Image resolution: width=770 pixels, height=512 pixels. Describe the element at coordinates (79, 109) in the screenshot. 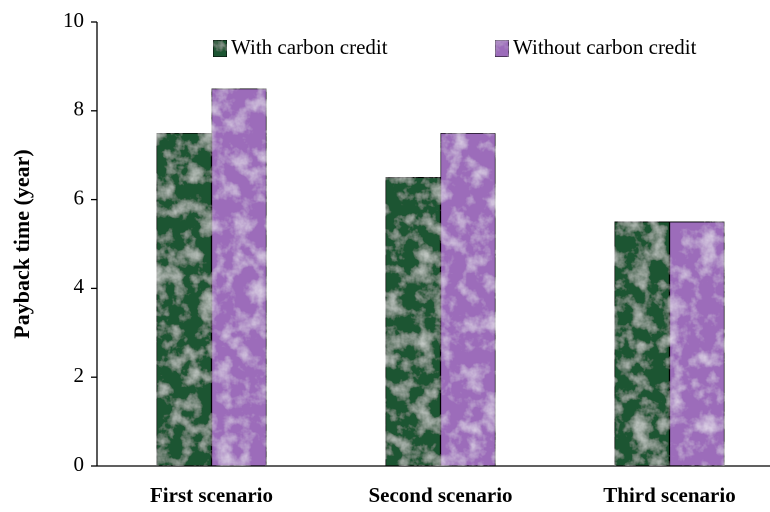

I see `y-tick-label: 8` at that location.